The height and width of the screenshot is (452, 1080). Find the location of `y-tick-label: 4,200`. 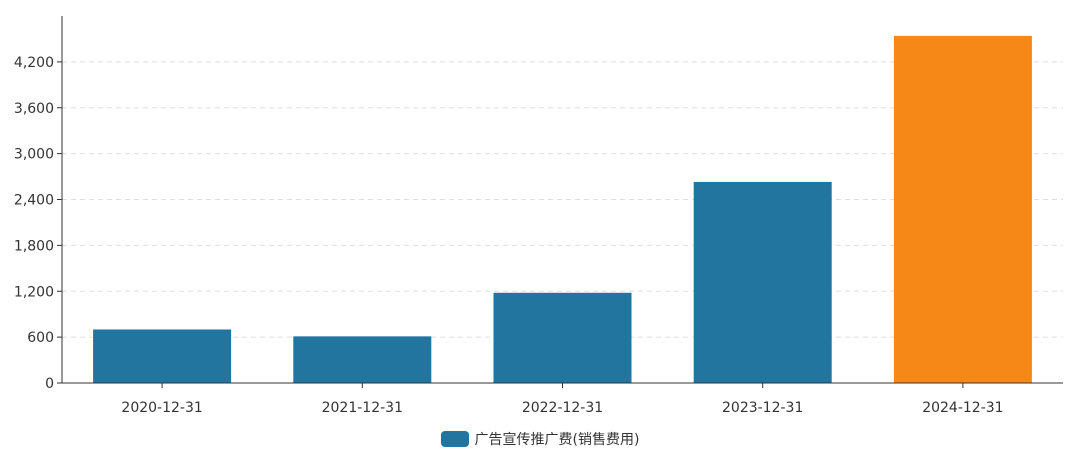

y-tick-label: 4,200 is located at coordinates (34, 63).